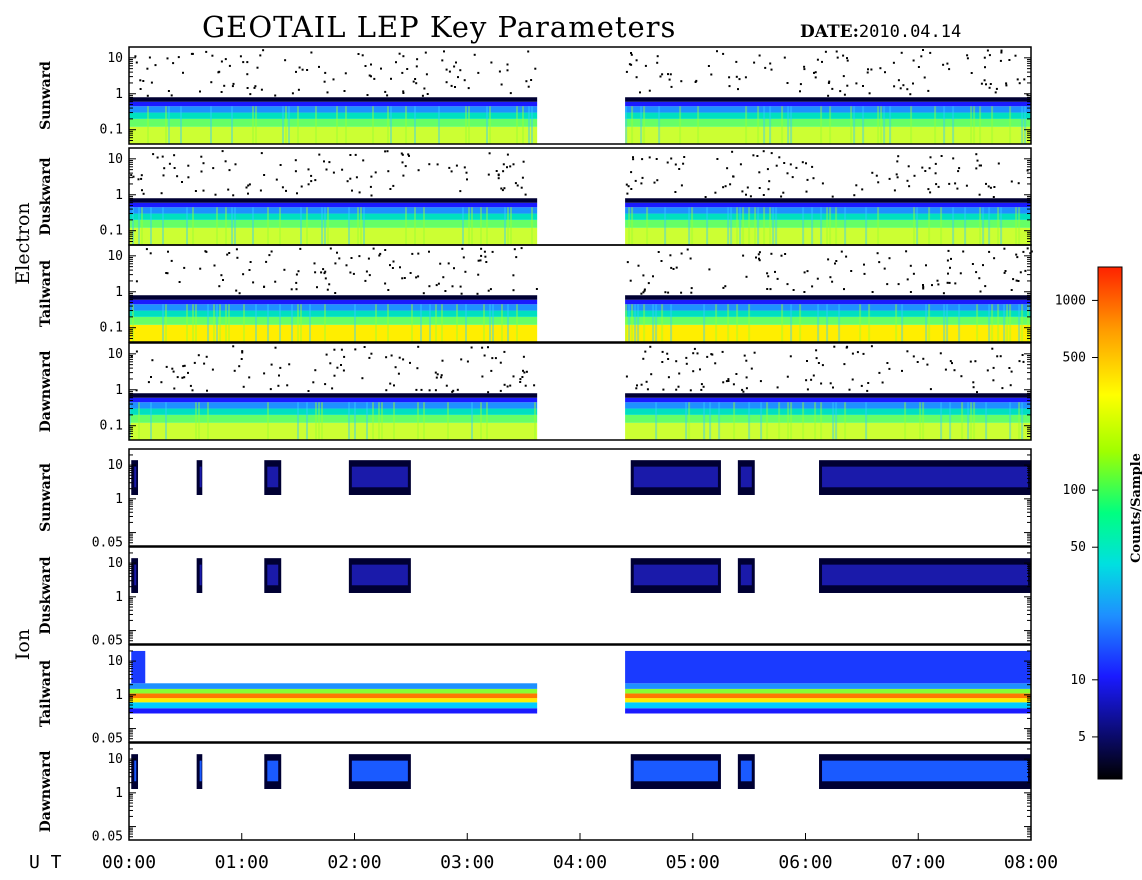 This screenshot has width=1142, height=880. What do you see at coordinates (580, 791) in the screenshot?
I see `panel-ion-dawnward` at bounding box center [580, 791].